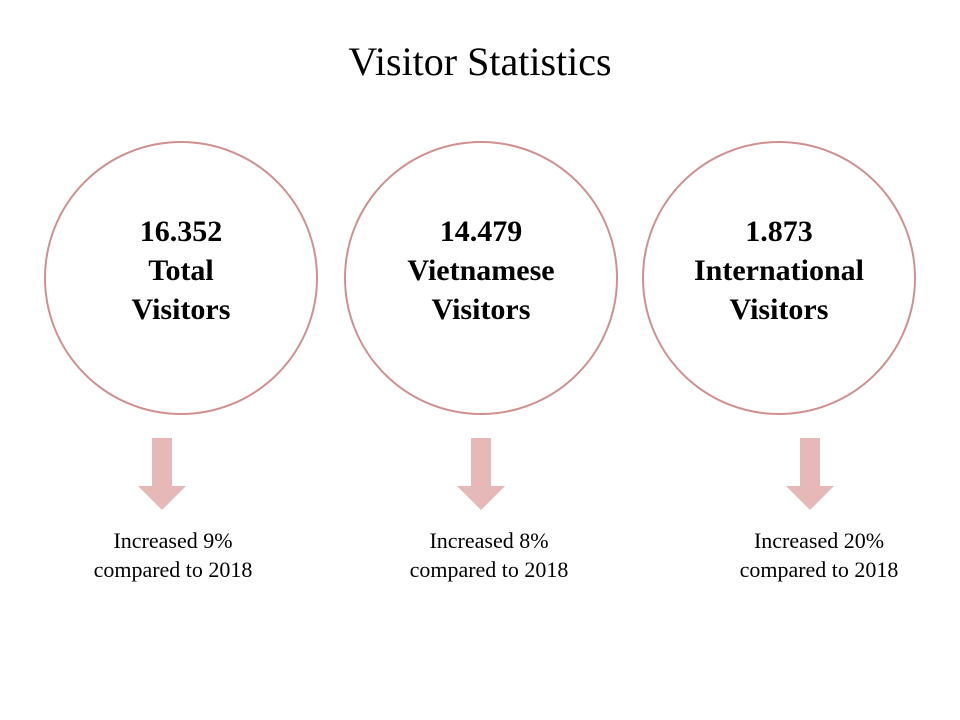 The image size is (960, 720). Describe the element at coordinates (480, 61) in the screenshot. I see `page-title: Visitor Statistics` at that location.